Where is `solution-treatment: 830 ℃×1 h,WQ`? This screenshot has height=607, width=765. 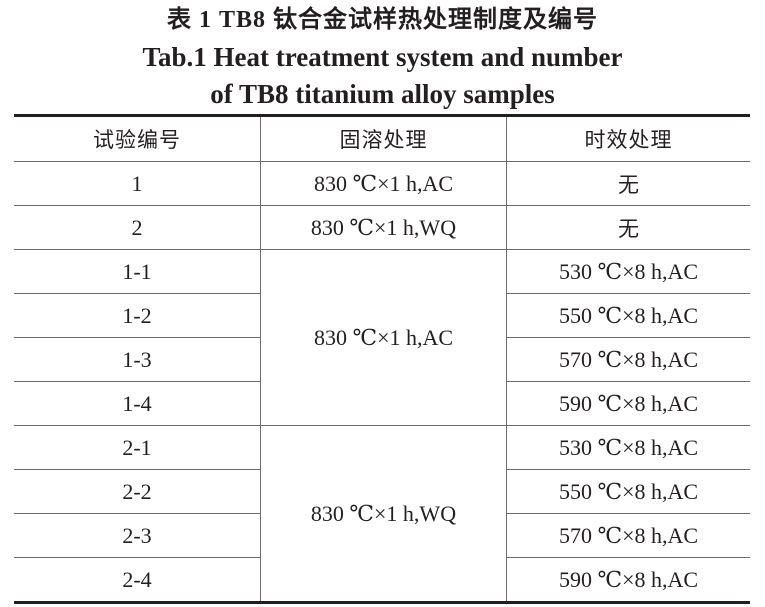
solution-treatment: 830 ℃×1 h,WQ is located at coordinates (383, 227).